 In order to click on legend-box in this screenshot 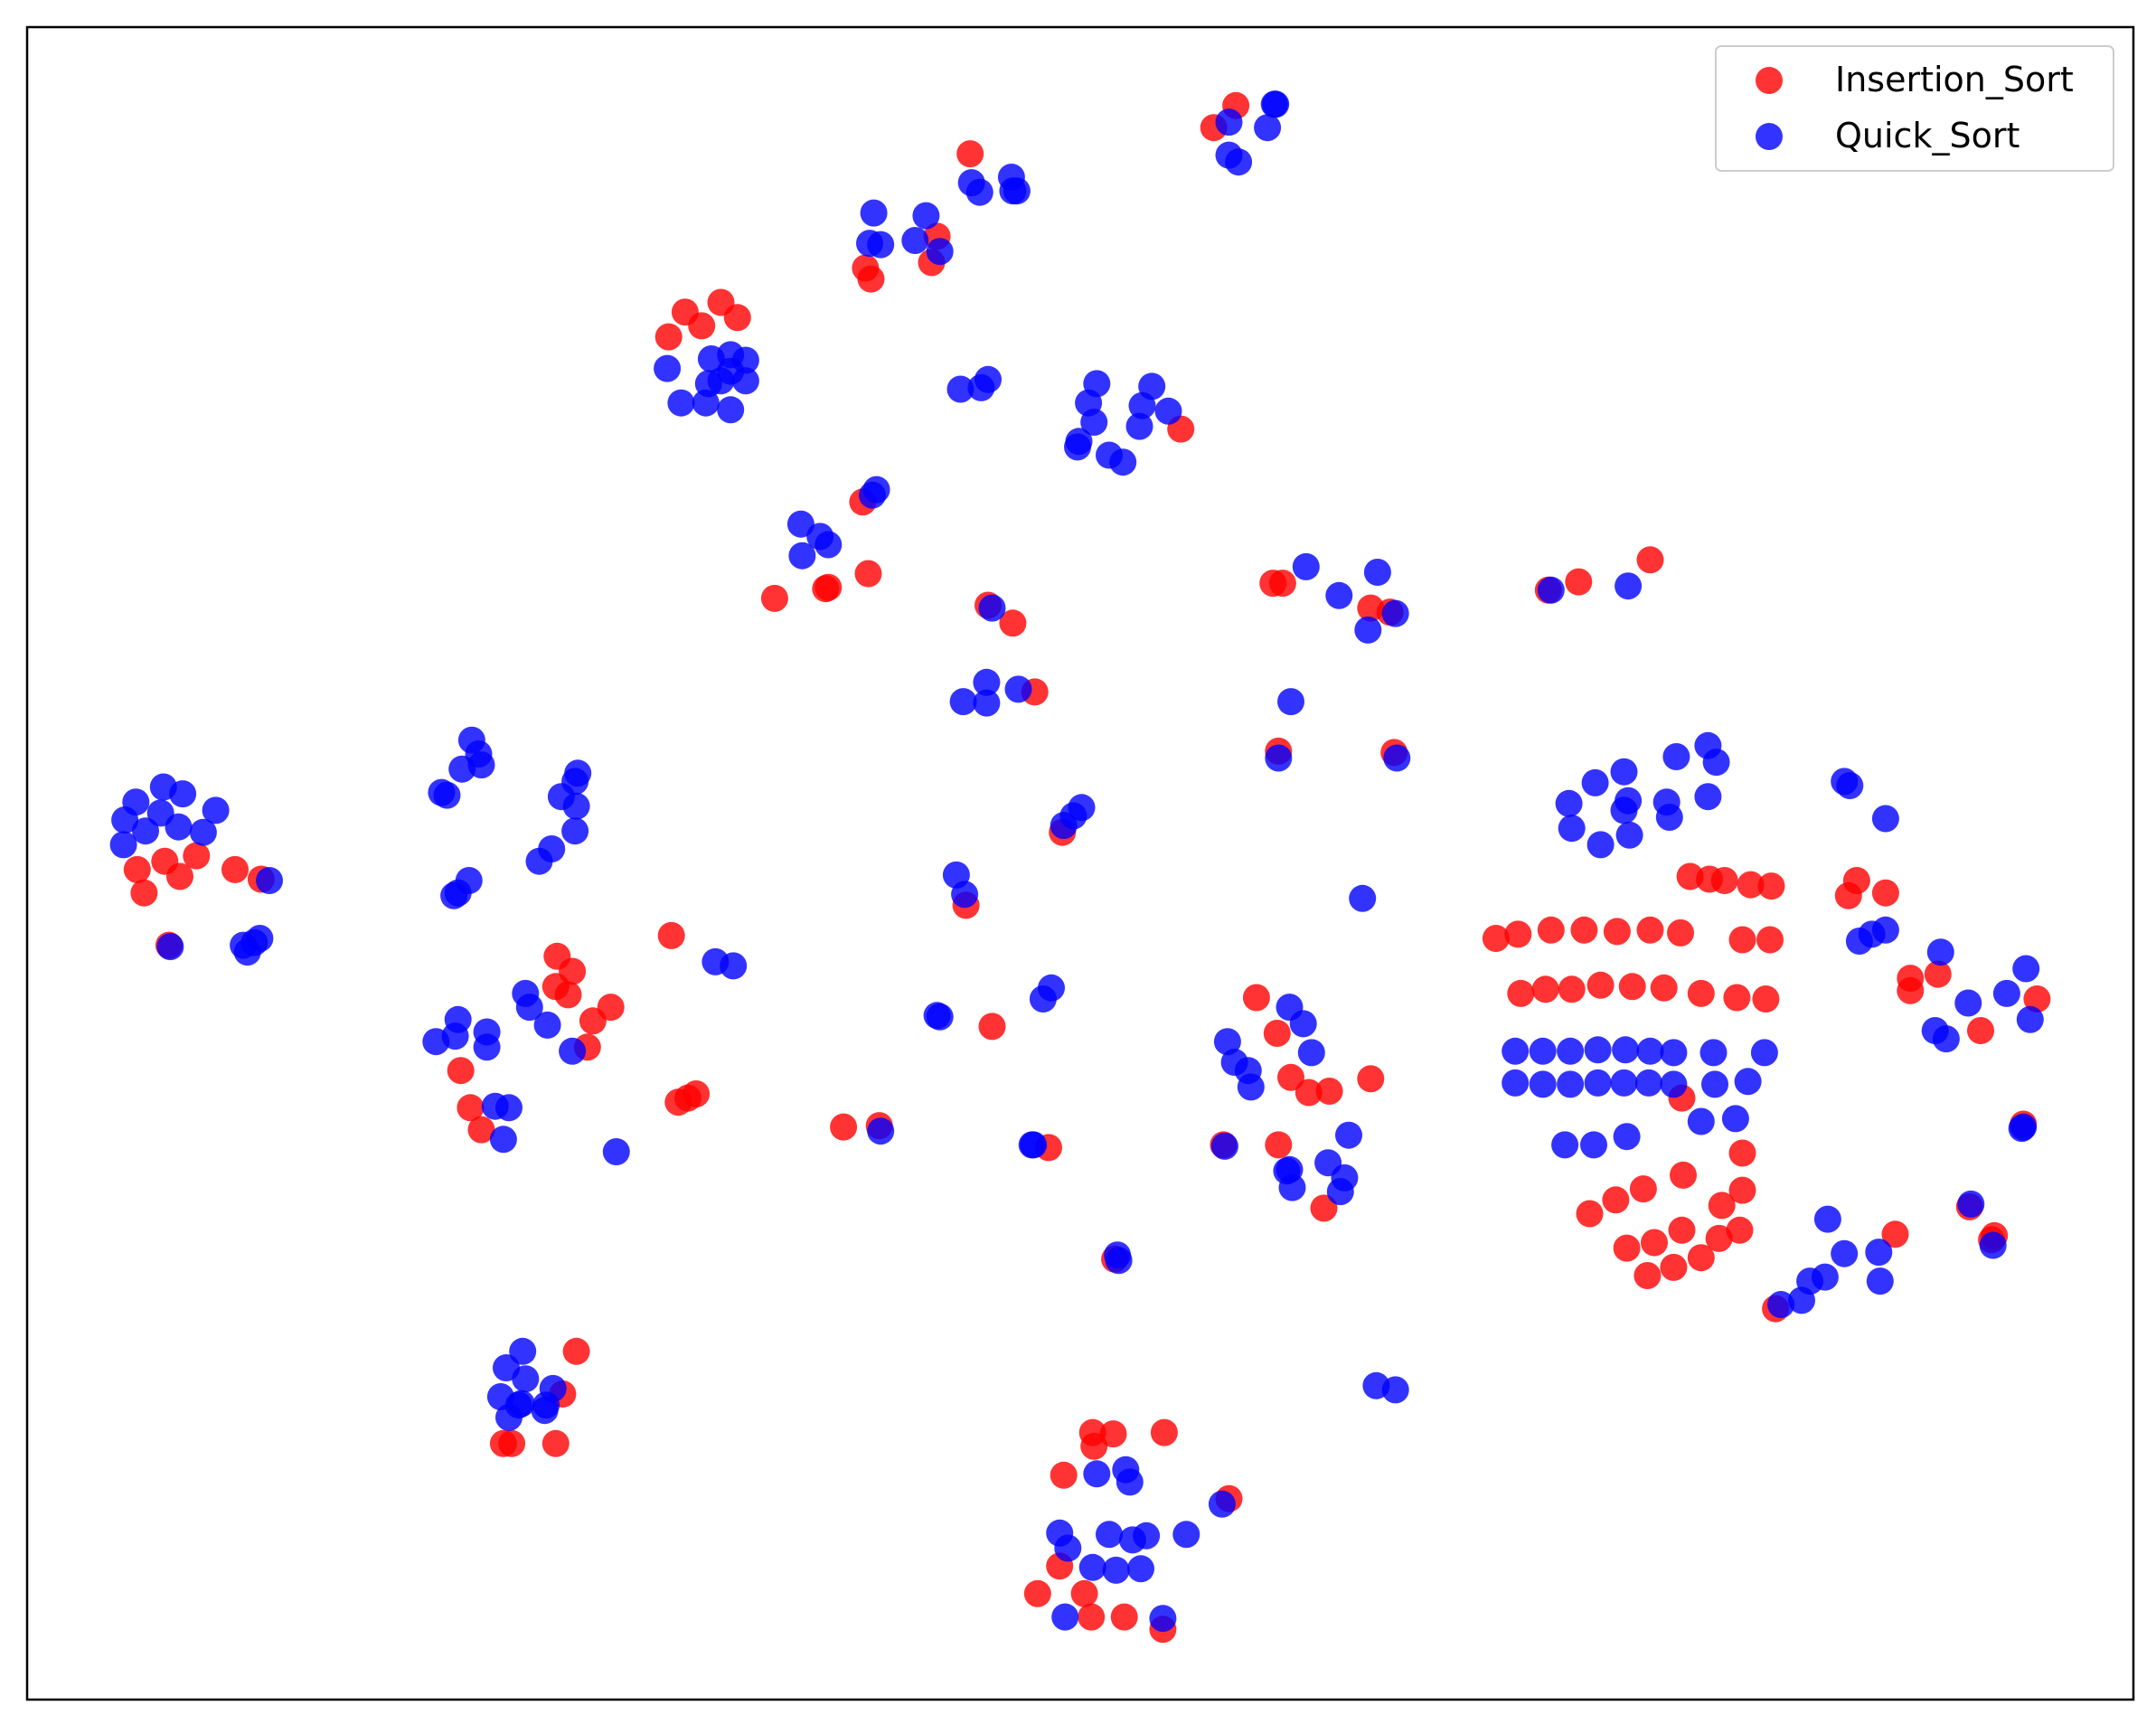, I will do `click(1914, 108)`.